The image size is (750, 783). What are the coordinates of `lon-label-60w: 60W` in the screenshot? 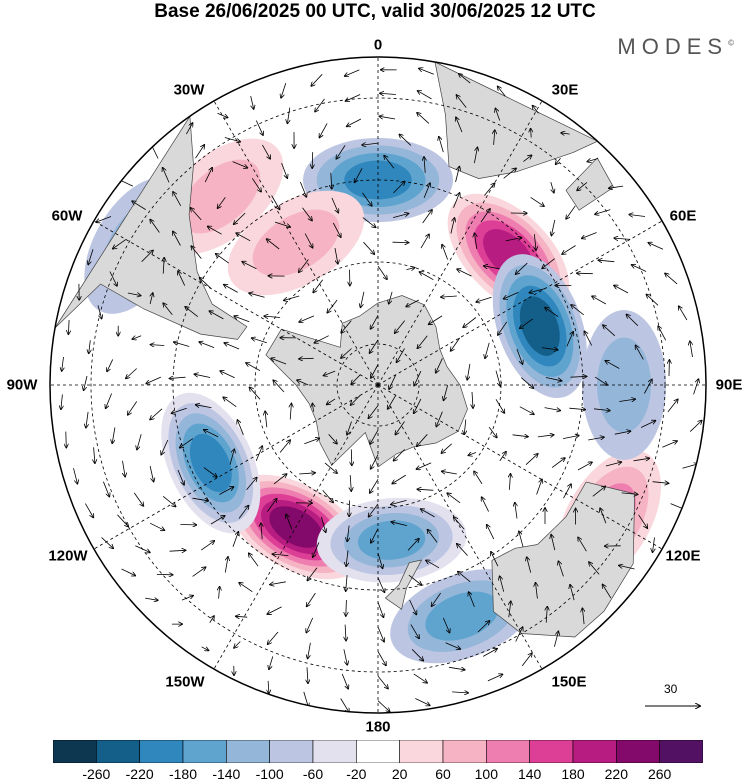 It's located at (67, 216).